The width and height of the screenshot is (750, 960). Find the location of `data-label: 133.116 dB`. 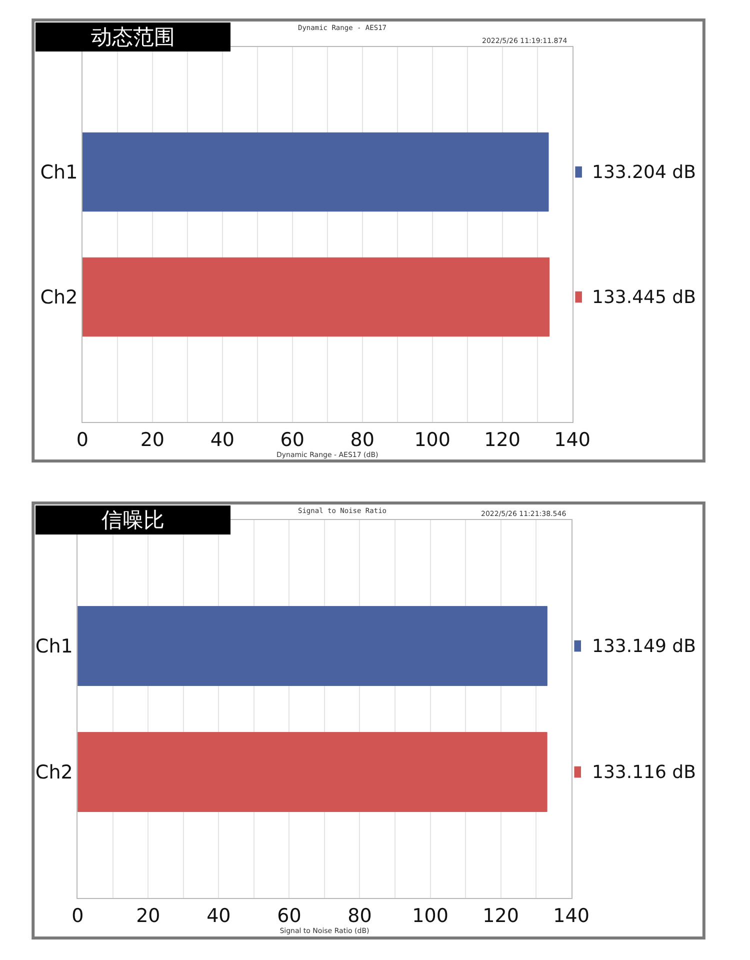

data-label: 133.116 dB is located at coordinates (644, 772).